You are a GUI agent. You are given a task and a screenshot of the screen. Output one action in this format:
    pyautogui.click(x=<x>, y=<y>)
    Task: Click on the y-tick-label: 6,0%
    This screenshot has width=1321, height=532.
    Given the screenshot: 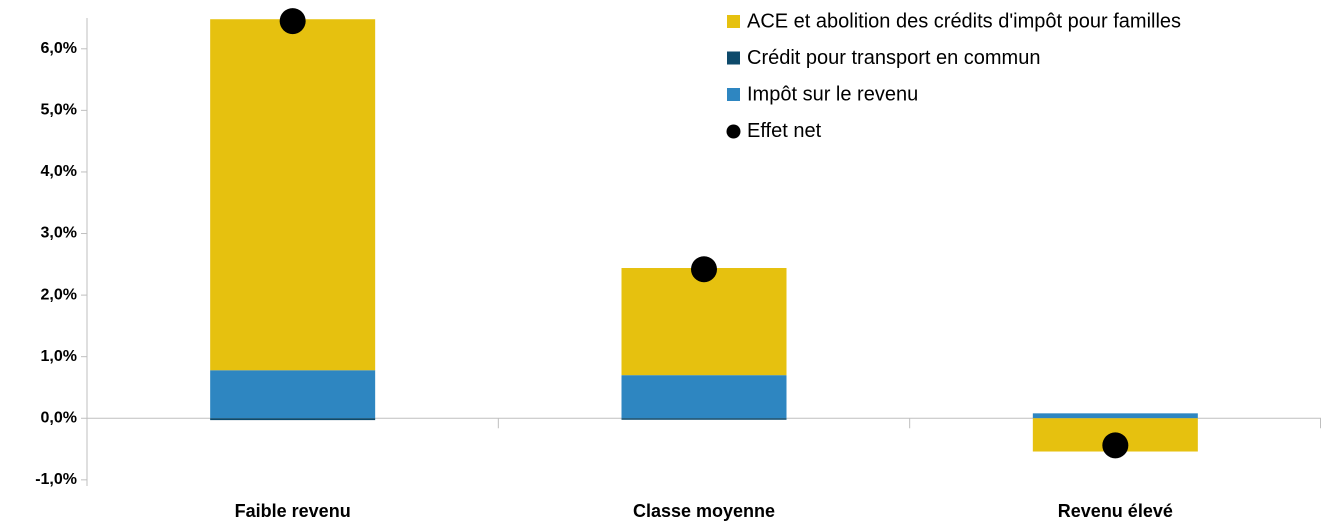 What is the action you would take?
    pyautogui.click(x=59, y=48)
    